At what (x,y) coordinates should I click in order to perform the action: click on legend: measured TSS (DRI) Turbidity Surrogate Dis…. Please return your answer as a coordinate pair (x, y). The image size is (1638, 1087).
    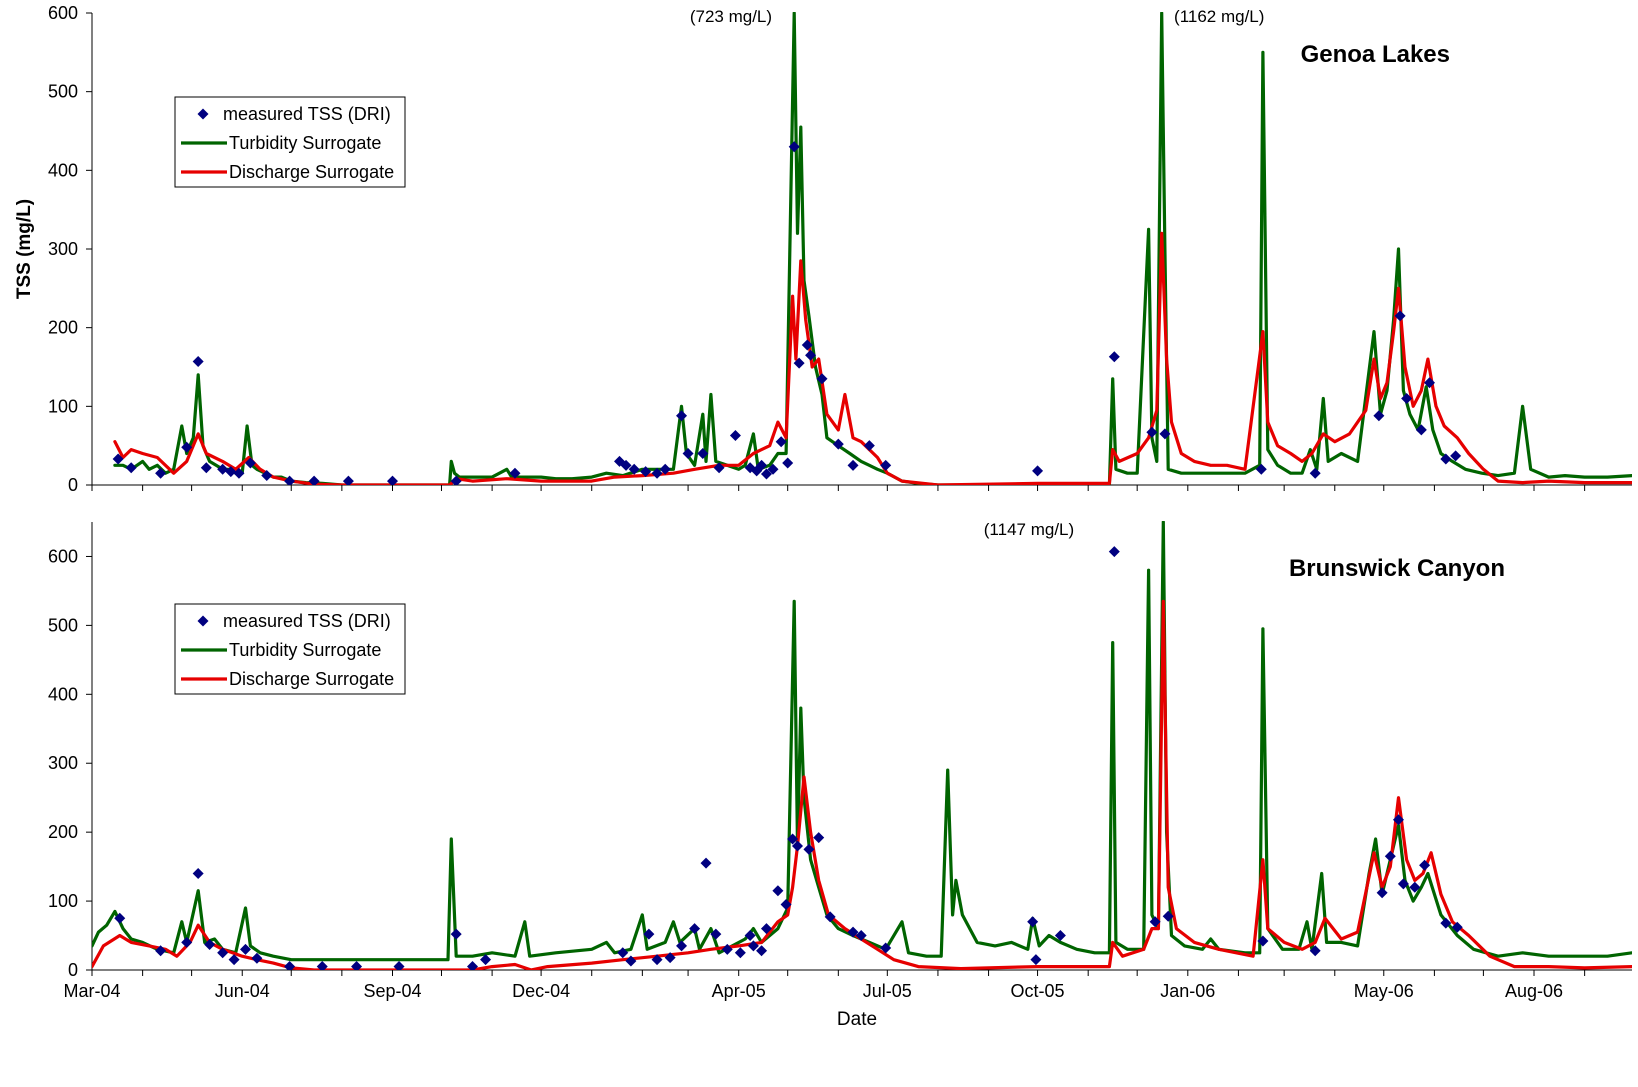
    Looking at the image, I should click on (290, 649).